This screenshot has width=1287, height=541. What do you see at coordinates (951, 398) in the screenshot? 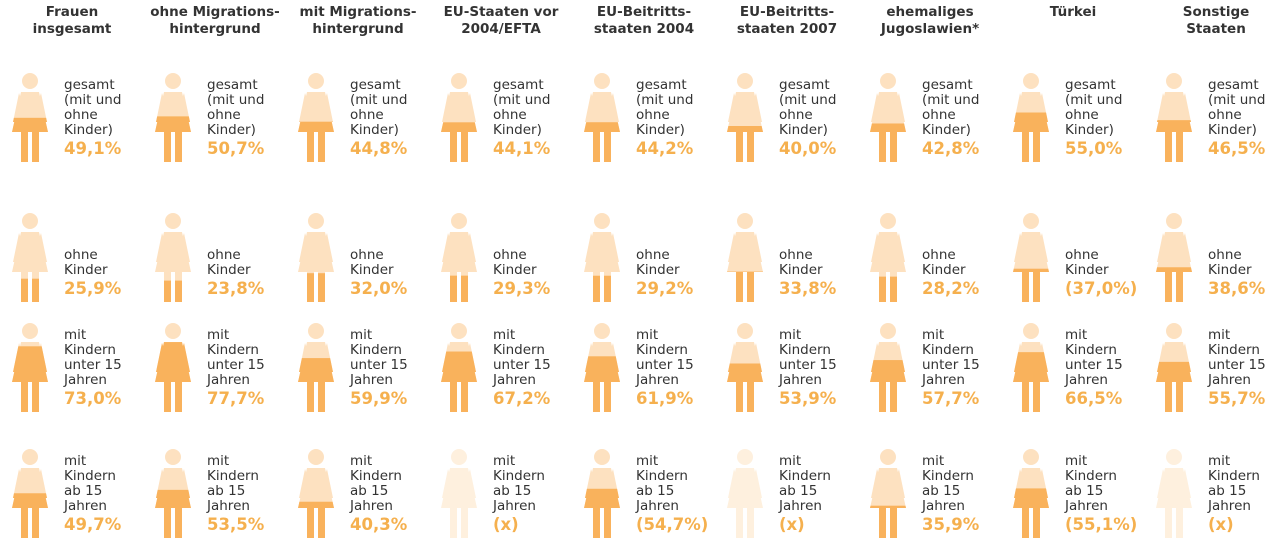
I see `value-label: 57,7%` at bounding box center [951, 398].